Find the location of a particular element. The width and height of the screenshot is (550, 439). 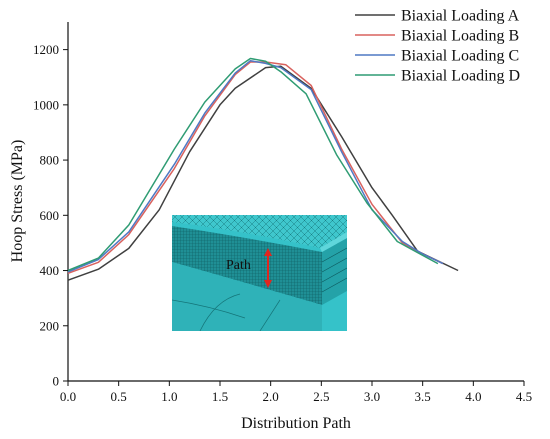

inset-lower-body is located at coordinates (247, 296).